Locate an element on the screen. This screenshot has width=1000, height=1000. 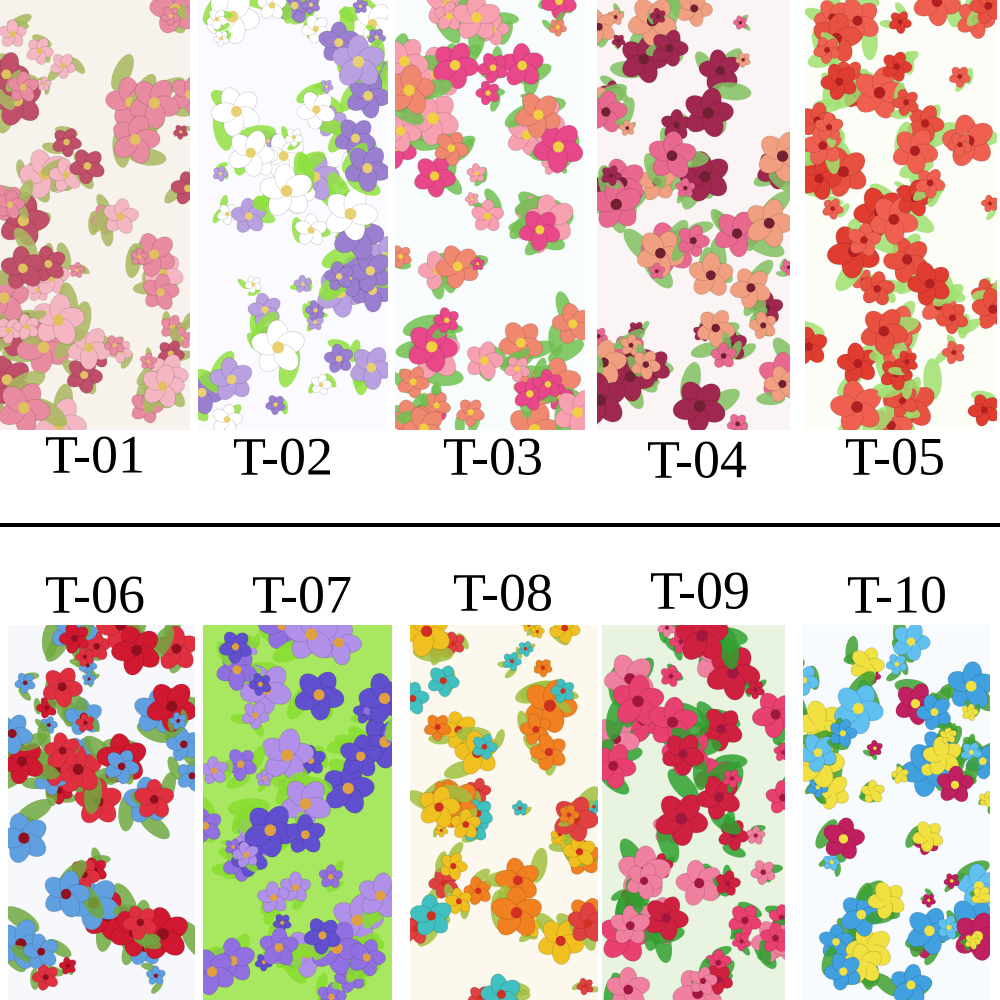
swatch-label: T-04 is located at coordinates (697, 459).